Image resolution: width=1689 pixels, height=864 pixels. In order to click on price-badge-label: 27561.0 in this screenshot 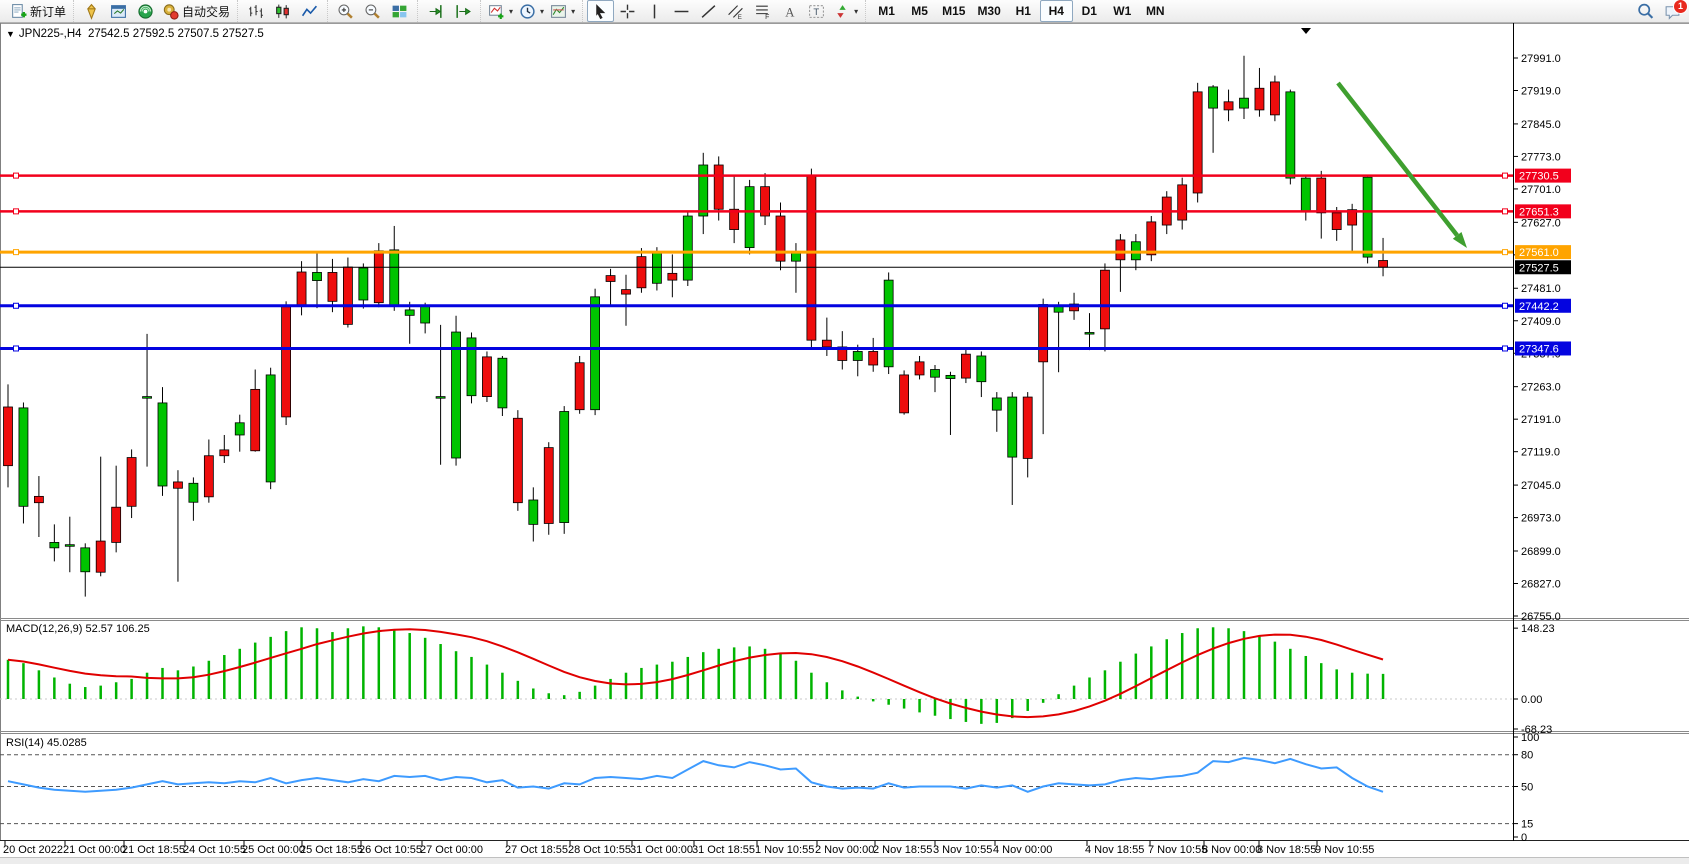, I will do `click(1539, 253)`.